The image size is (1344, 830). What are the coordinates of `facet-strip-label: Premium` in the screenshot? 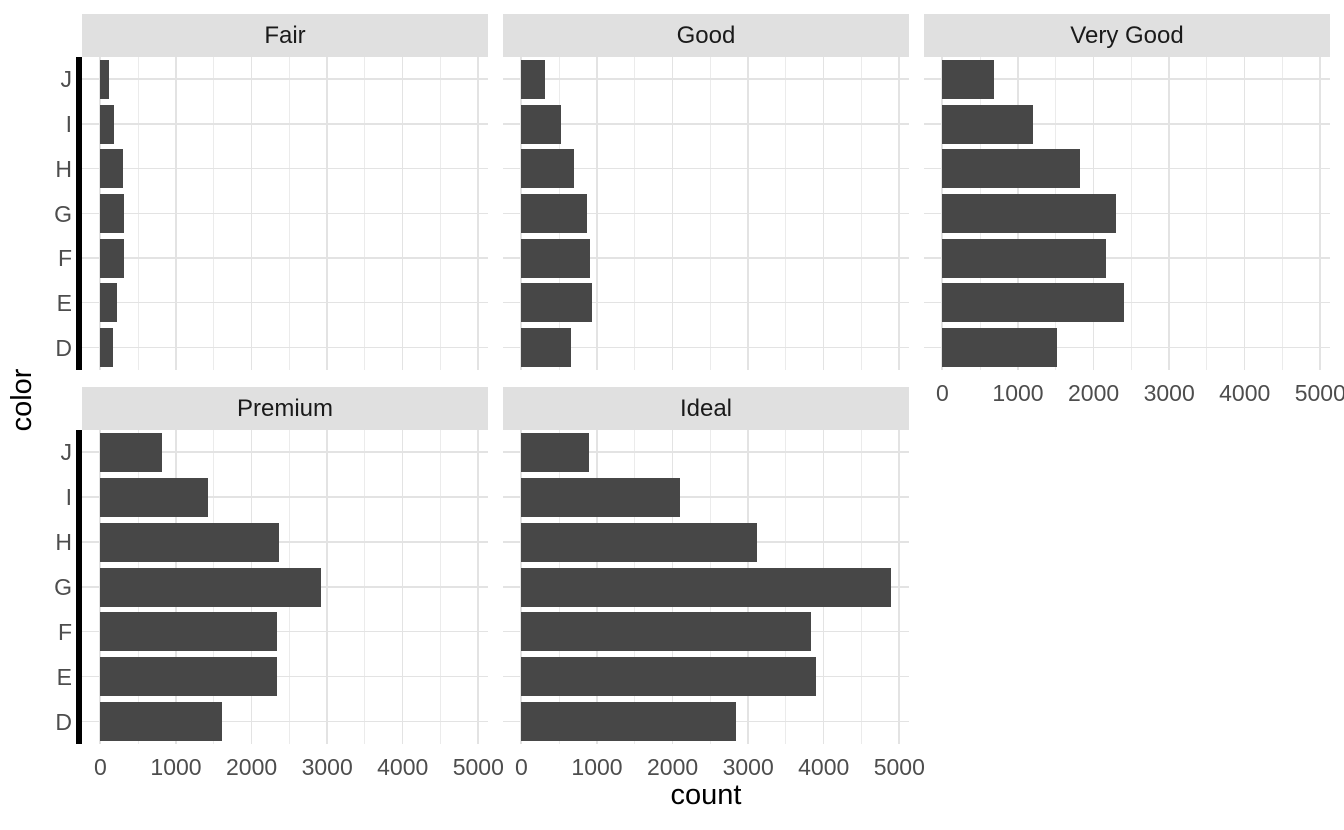 It's located at (284, 408).